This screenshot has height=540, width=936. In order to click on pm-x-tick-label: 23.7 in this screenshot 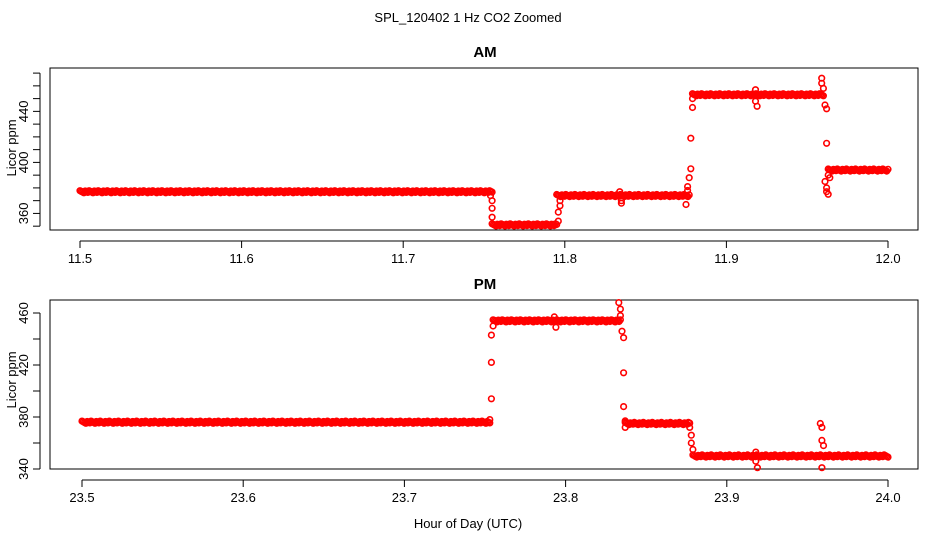, I will do `click(404, 497)`.